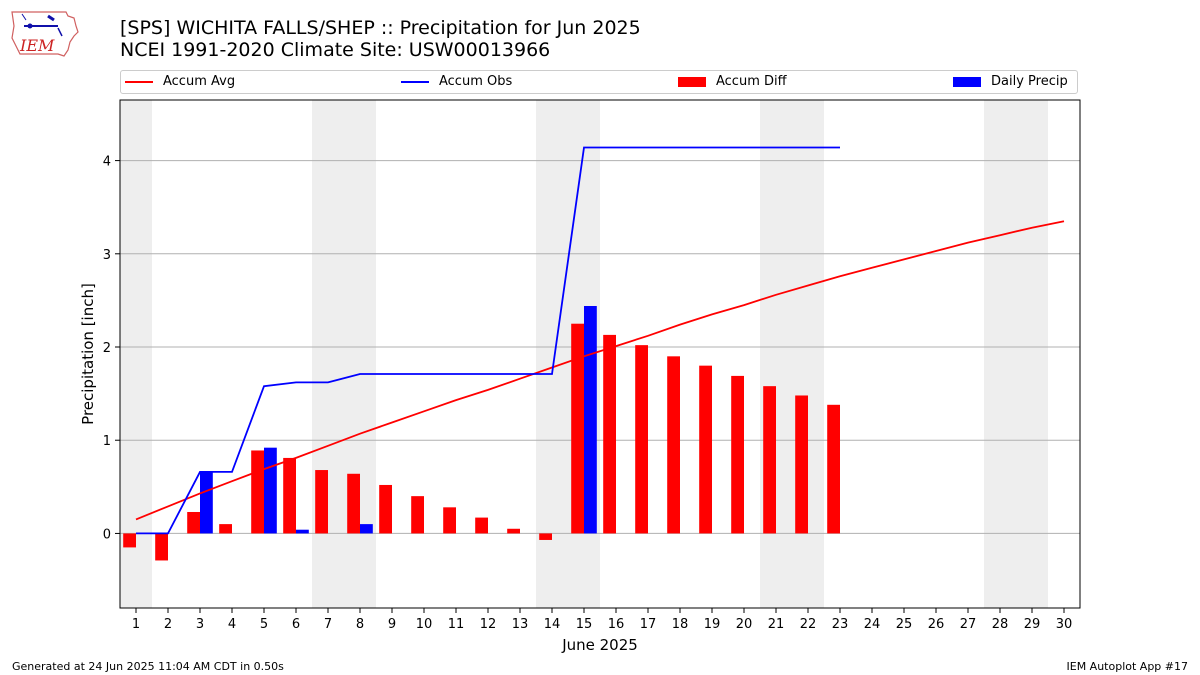  Describe the element at coordinates (712, 624) in the screenshot. I see `xtick-label-19: 19` at that location.